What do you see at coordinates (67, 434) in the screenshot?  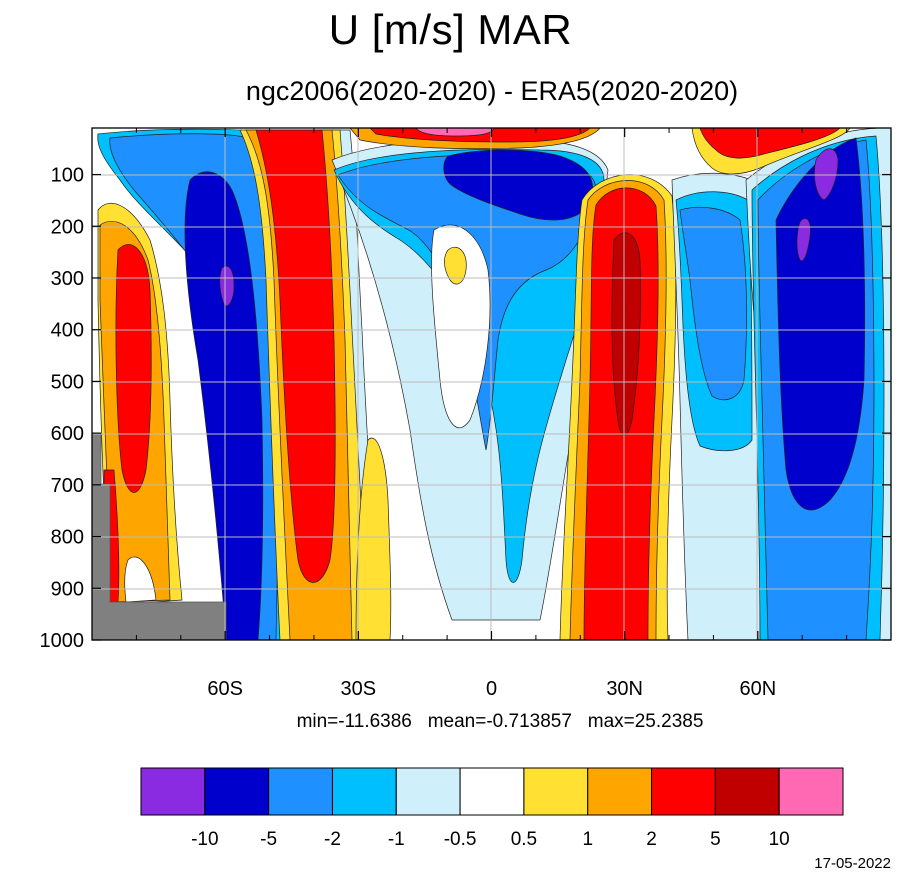 I see `y-tick-label: 600` at bounding box center [67, 434].